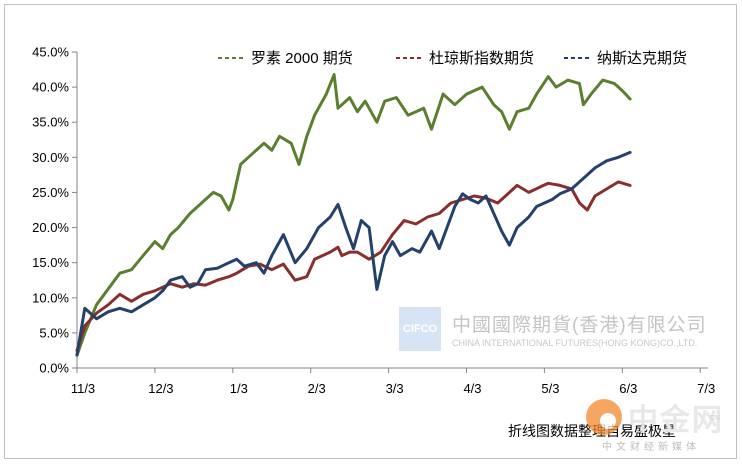 The image size is (742, 464). Describe the element at coordinates (481, 58) in the screenshot. I see `legend-label-2: 杜琼斯指数期货` at that location.